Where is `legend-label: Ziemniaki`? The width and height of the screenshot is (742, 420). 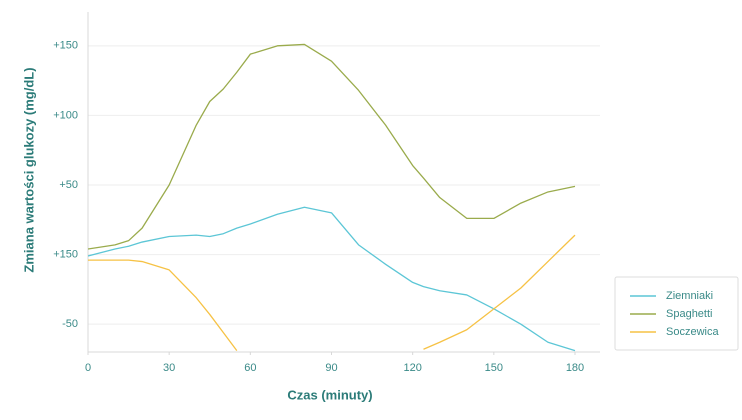
legend-label: Ziemniaki is located at coordinates (689, 296).